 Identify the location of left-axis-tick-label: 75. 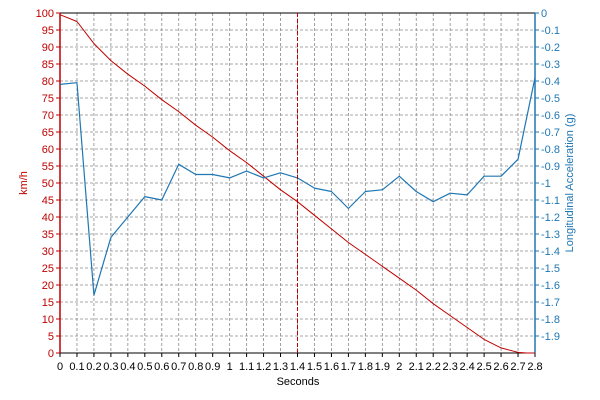
(48, 99).